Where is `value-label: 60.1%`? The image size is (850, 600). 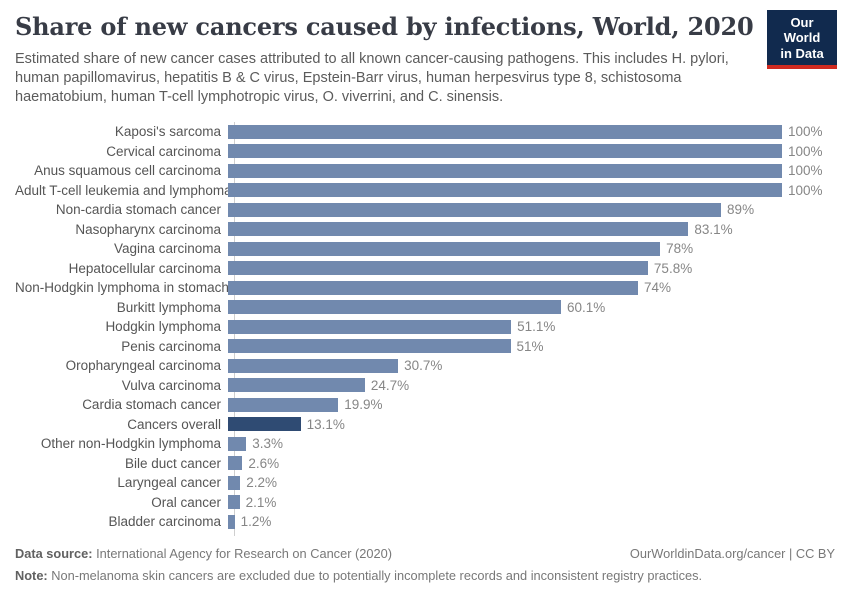
value-label: 60.1% is located at coordinates (586, 307).